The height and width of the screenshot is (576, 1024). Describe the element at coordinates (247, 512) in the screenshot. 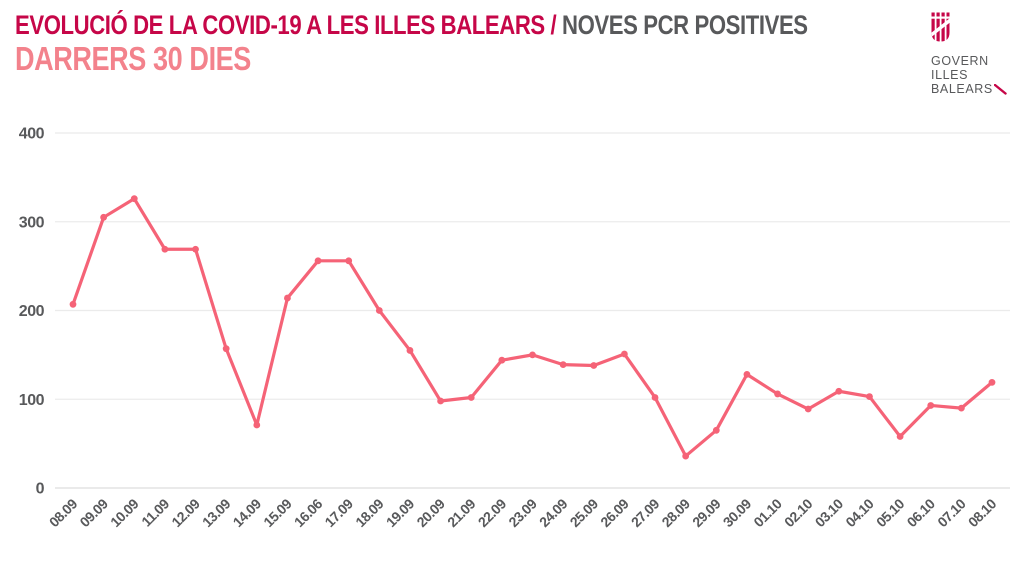

I see `x-tick-label: 14.09` at that location.